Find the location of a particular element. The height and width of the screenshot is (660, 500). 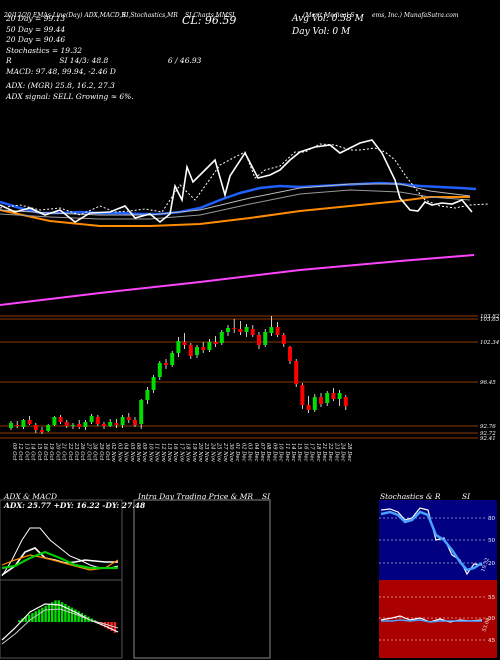

date-label: 18 Dec is located at coordinates (318, 452).